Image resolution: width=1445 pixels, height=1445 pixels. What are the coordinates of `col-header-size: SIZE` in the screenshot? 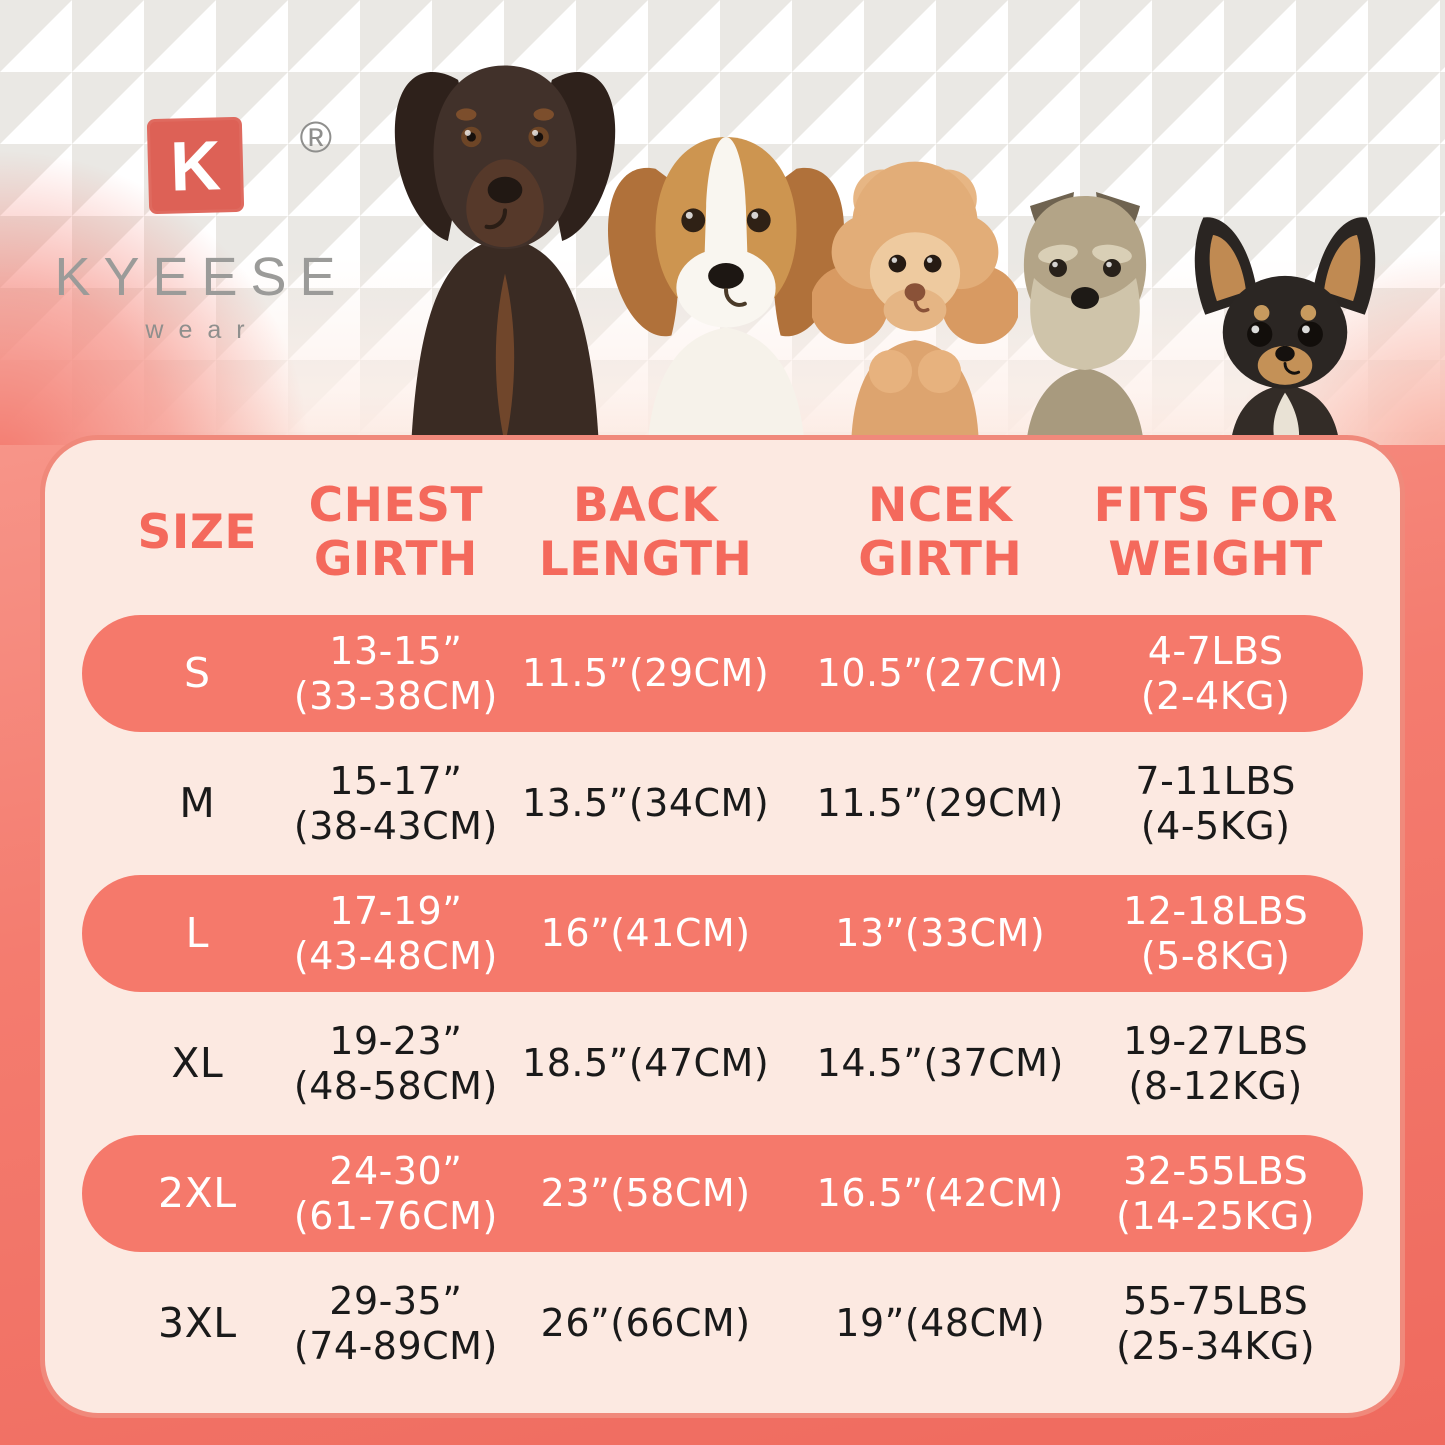 It's located at (197, 533).